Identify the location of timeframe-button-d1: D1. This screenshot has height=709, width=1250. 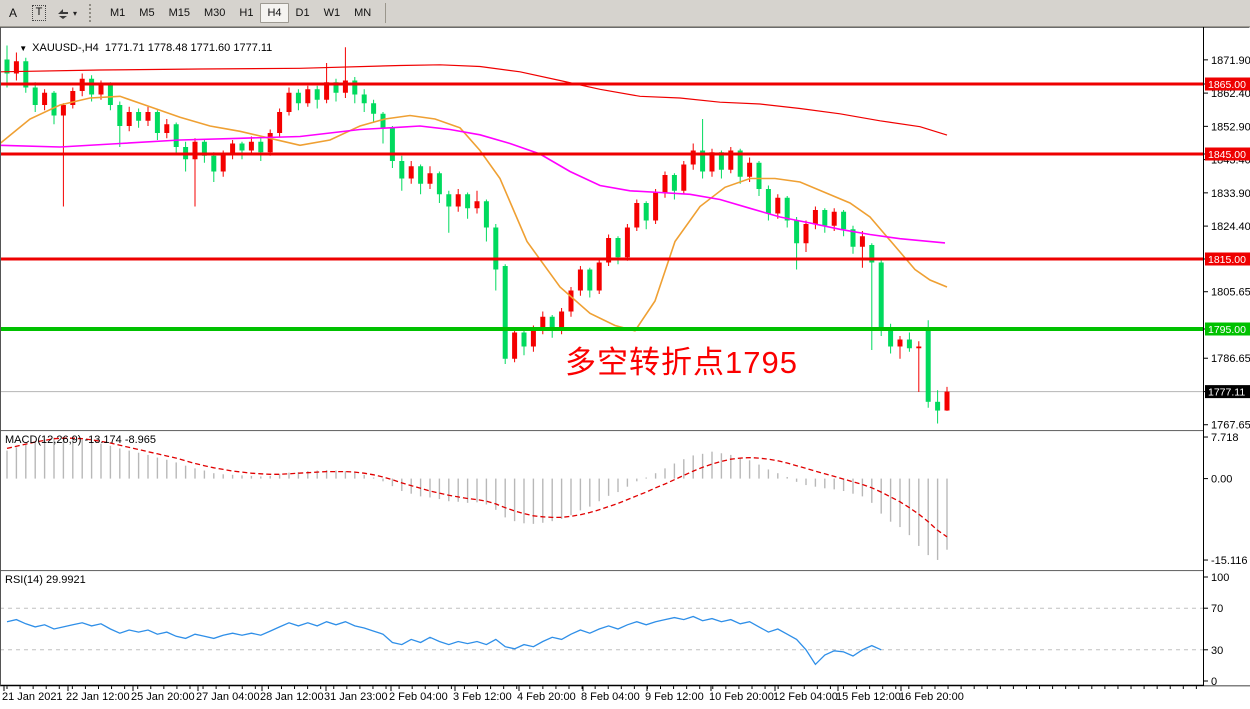
(303, 13).